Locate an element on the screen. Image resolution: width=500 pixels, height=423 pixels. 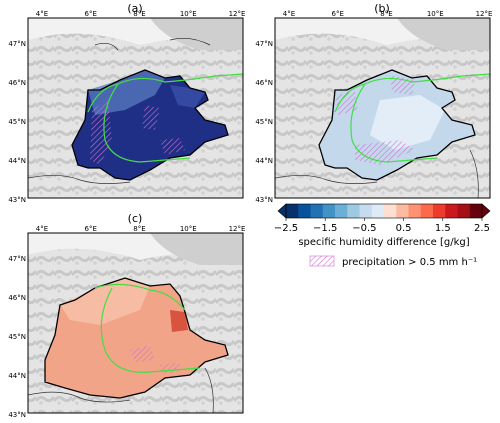
lat-tick-c: 45°N is located at coordinates (17, 337).